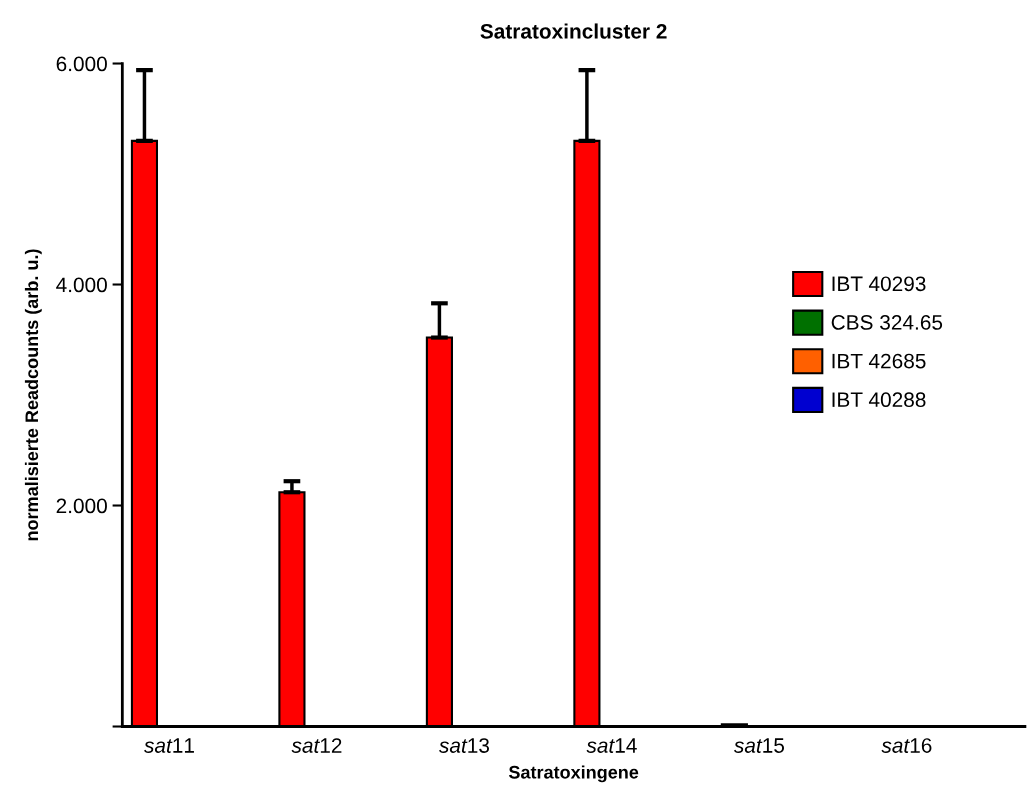 Image resolution: width=1028 pixels, height=794 pixels. Describe the element at coordinates (759, 745) in the screenshot. I see `x-tick-label: sat15` at that location.